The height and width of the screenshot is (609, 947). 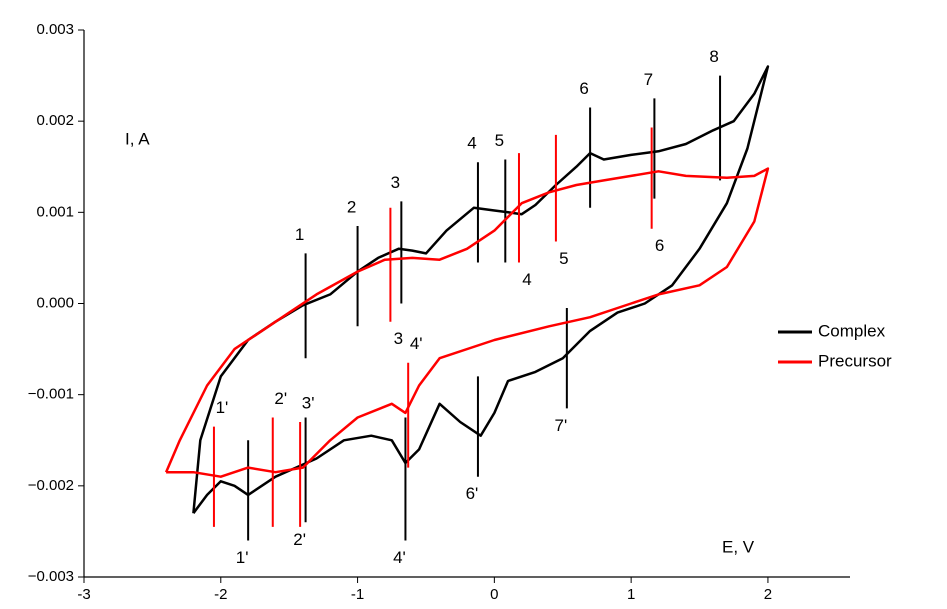 What do you see at coordinates (55, 211) in the screenshot?
I see `y-tick-label: 0.001` at bounding box center [55, 211].